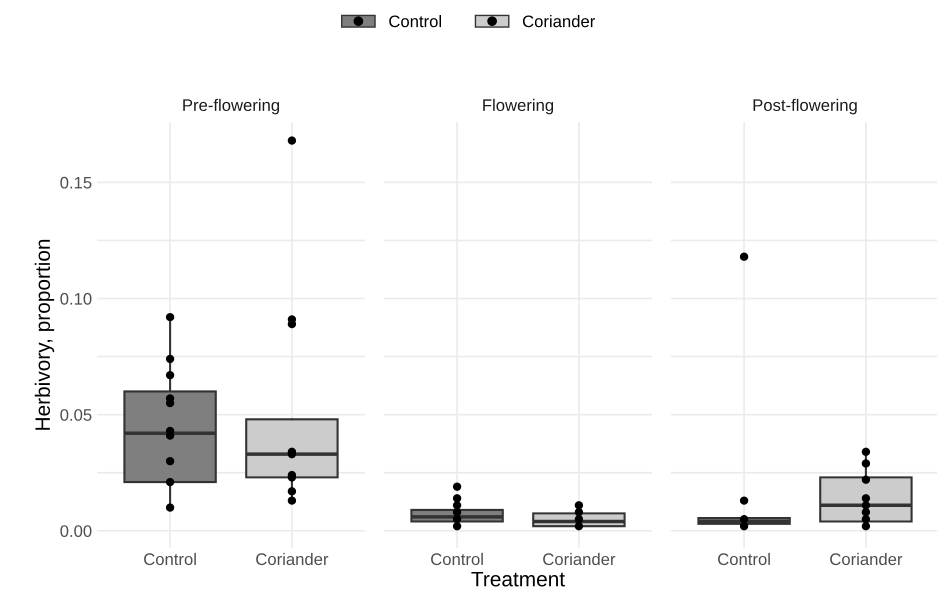 The height and width of the screenshot is (608, 937). What do you see at coordinates (76, 298) in the screenshot?
I see `y-tick-label: 0.10` at bounding box center [76, 298].